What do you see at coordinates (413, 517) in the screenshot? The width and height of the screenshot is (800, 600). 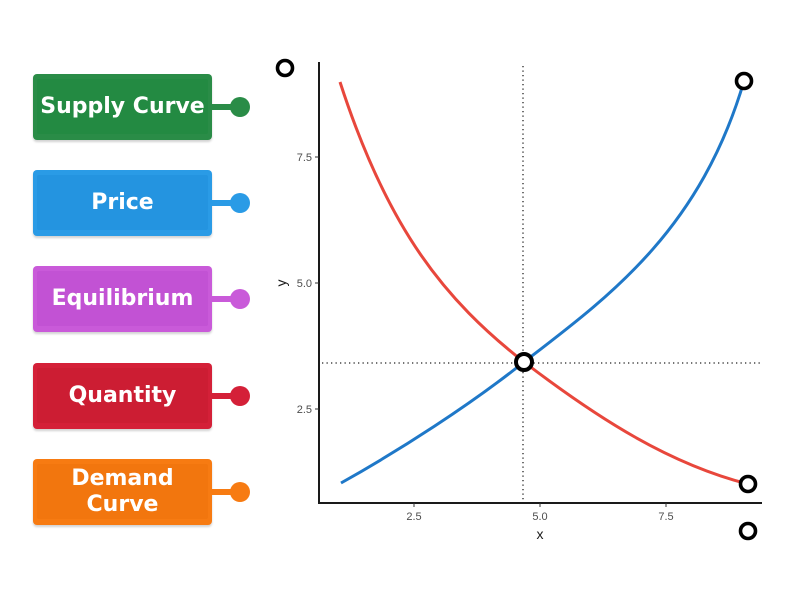 I see `x-tick-label: 2.5` at bounding box center [413, 517].